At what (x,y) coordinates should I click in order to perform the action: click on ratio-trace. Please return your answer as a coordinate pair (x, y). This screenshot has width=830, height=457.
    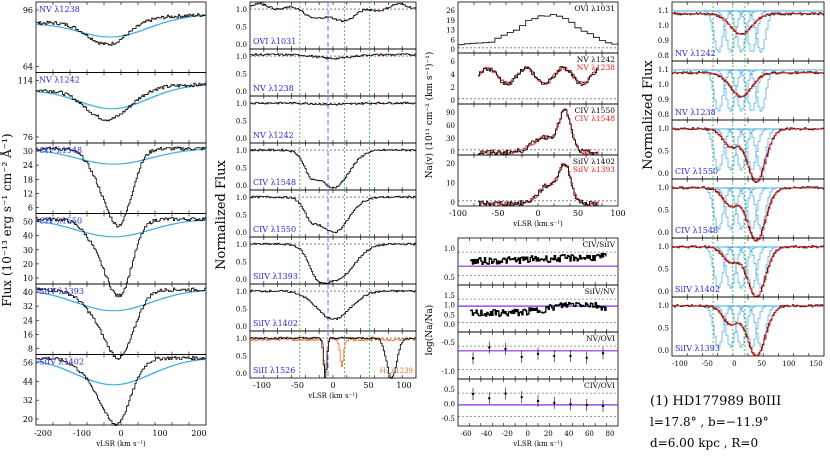
    Looking at the image, I should click on (538, 309).